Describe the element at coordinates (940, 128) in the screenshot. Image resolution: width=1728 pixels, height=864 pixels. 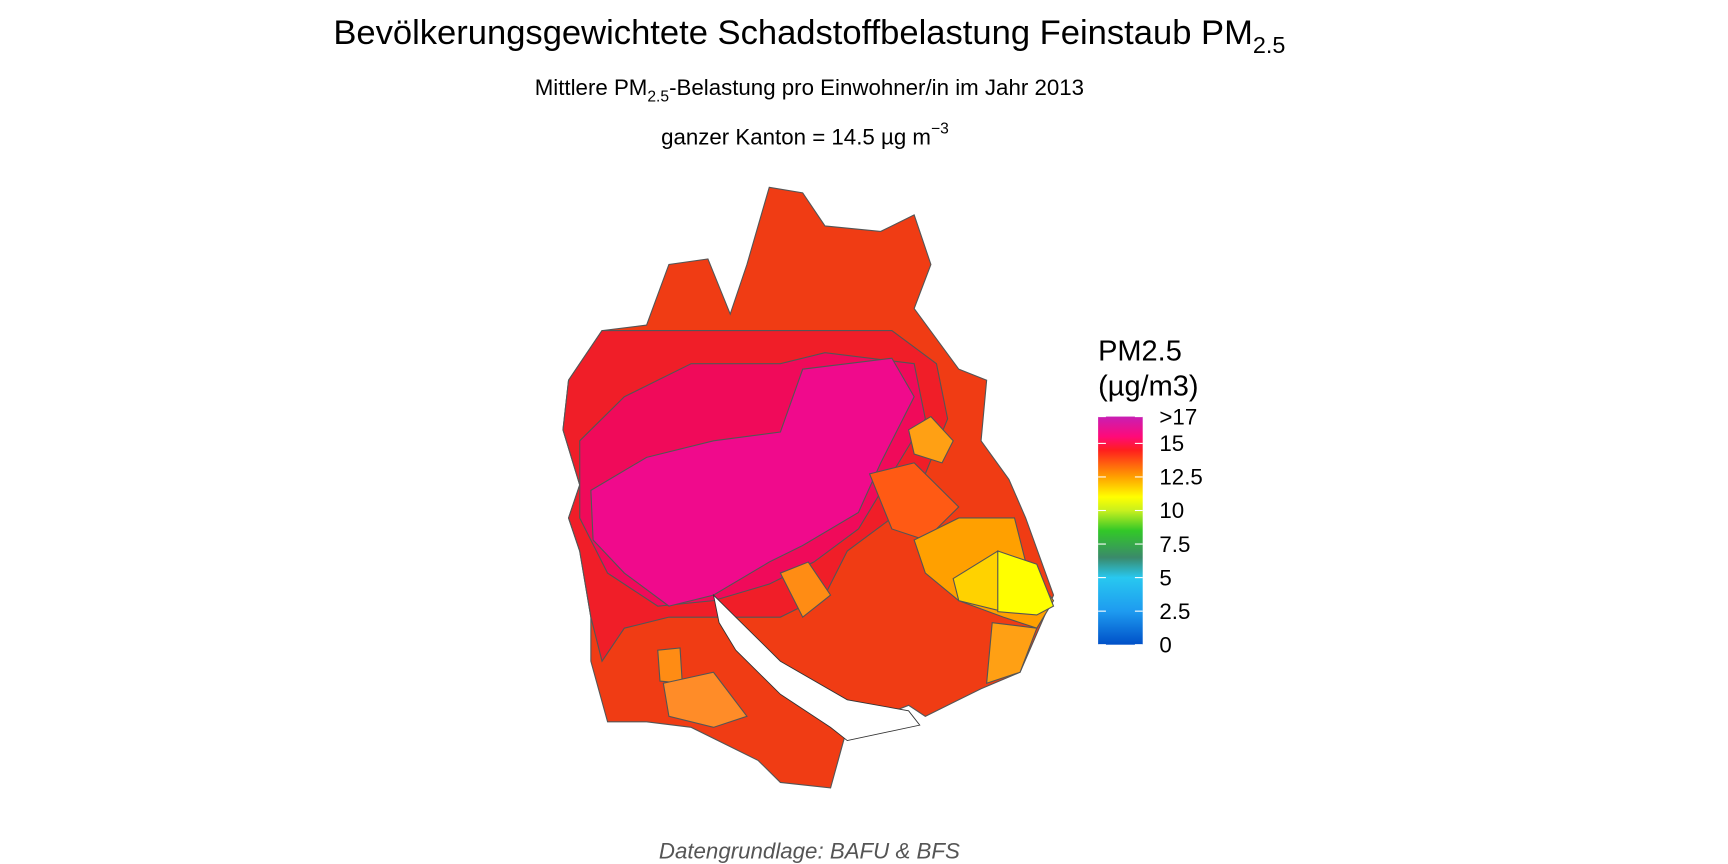
I see `summary-superscript: −3` at that location.